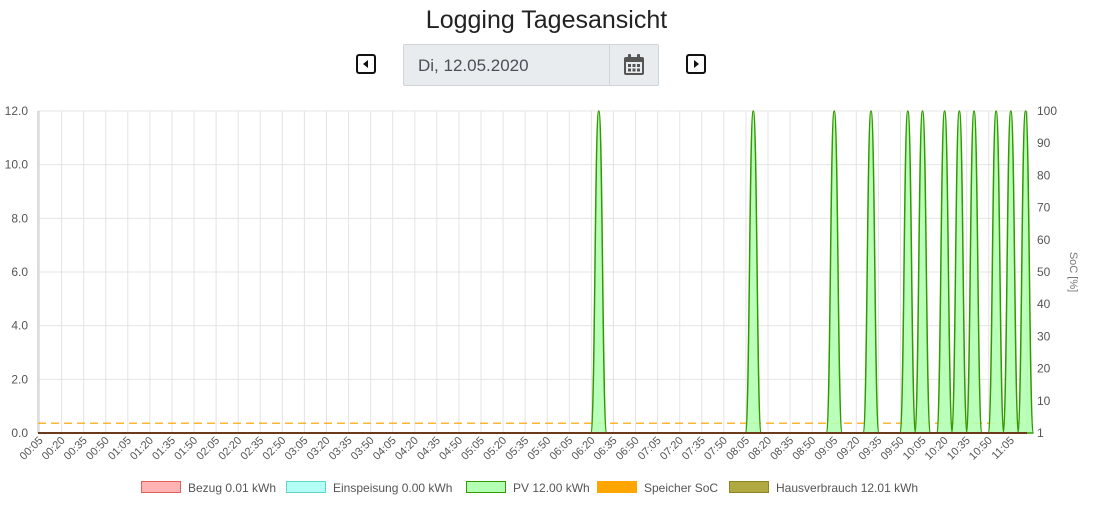  What do you see at coordinates (959, 449) in the screenshot?
I see `x-tick-label: 10:35` at bounding box center [959, 449].